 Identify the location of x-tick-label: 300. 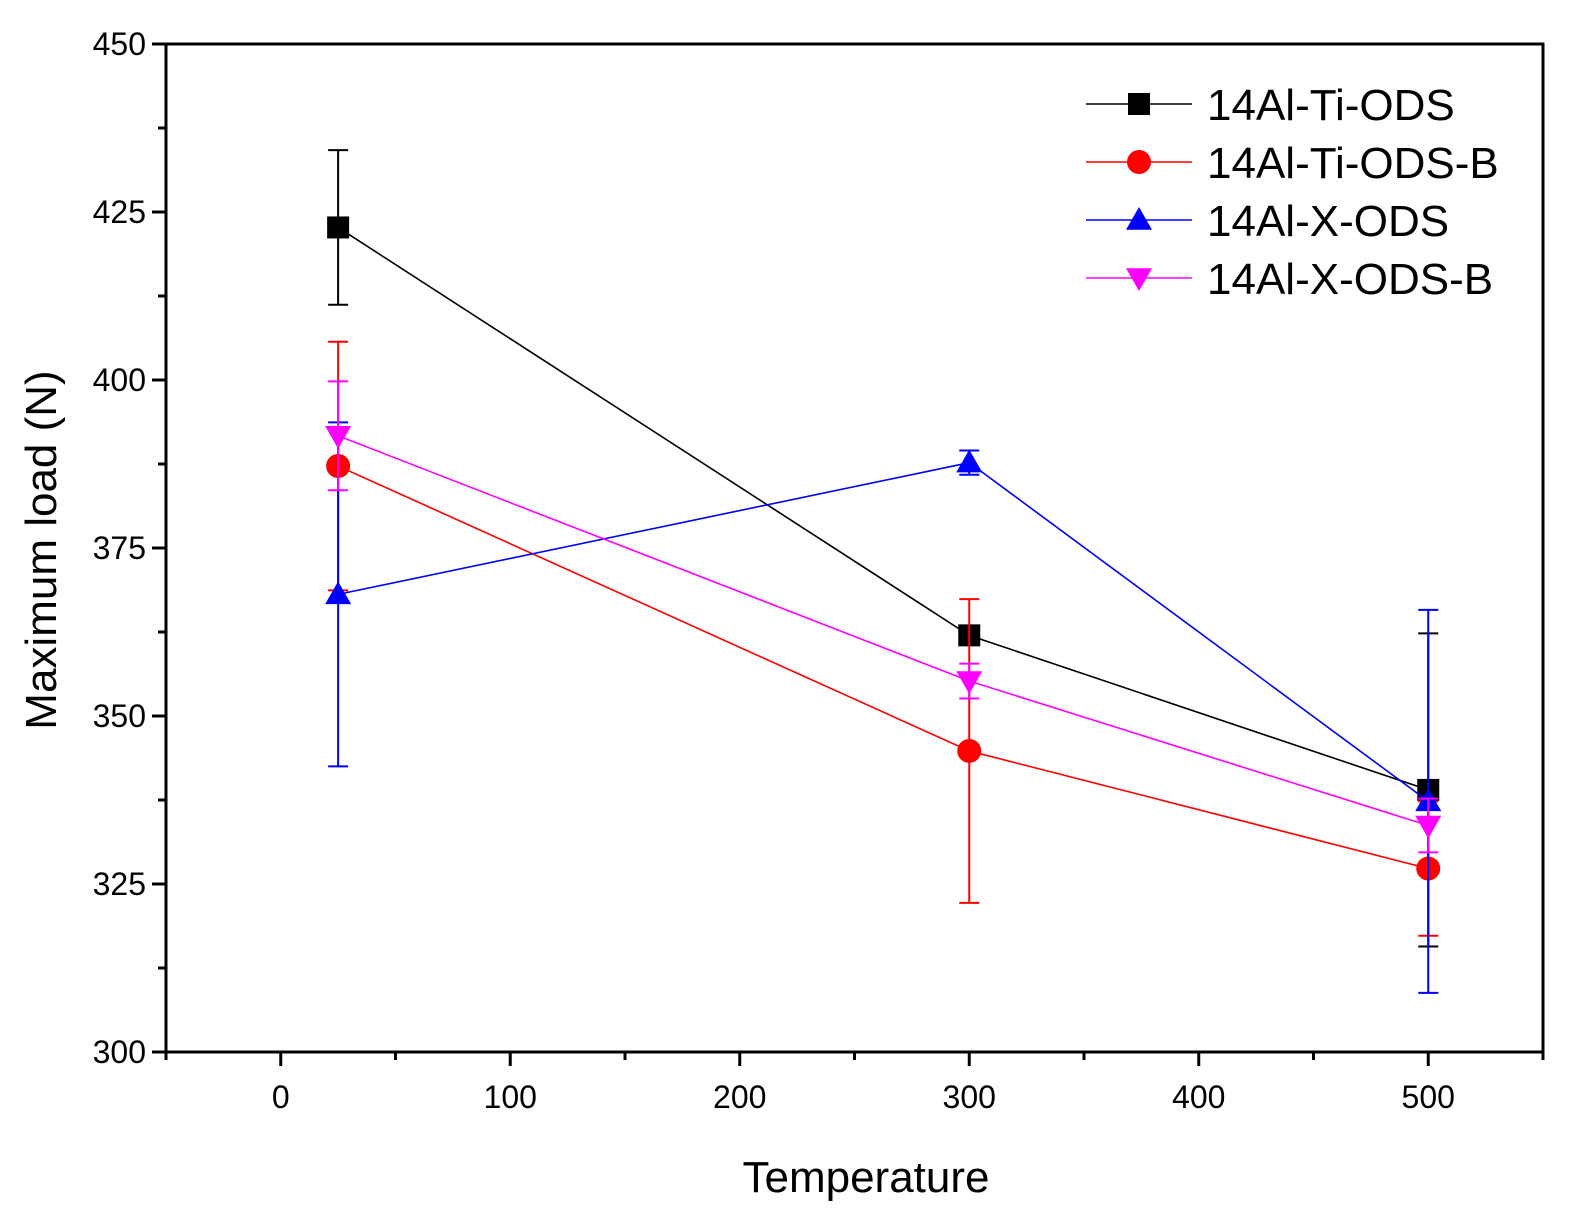
(969, 1097).